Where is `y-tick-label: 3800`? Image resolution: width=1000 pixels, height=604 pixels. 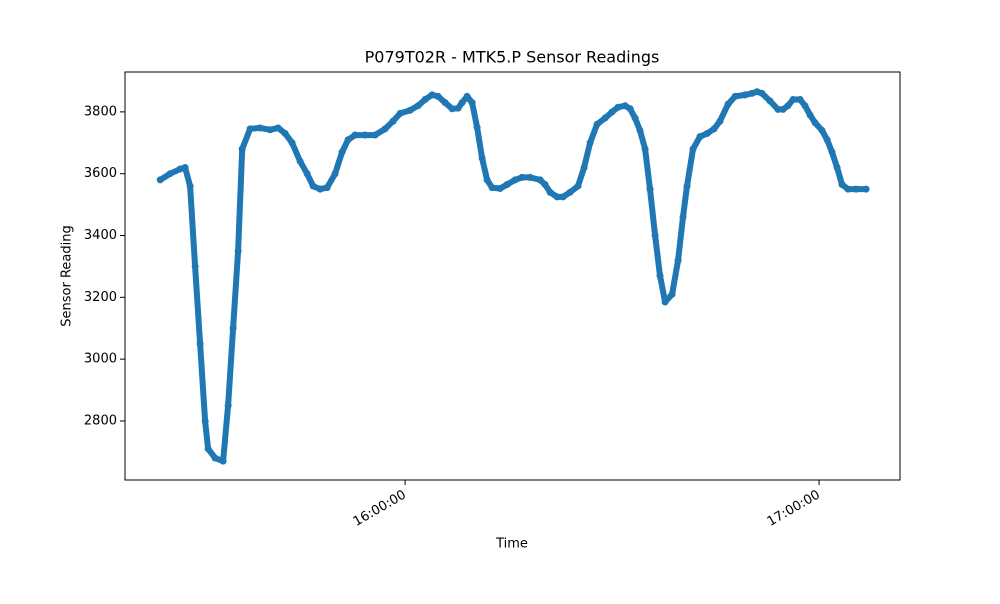 y-tick-label: 3800 is located at coordinates (100, 111).